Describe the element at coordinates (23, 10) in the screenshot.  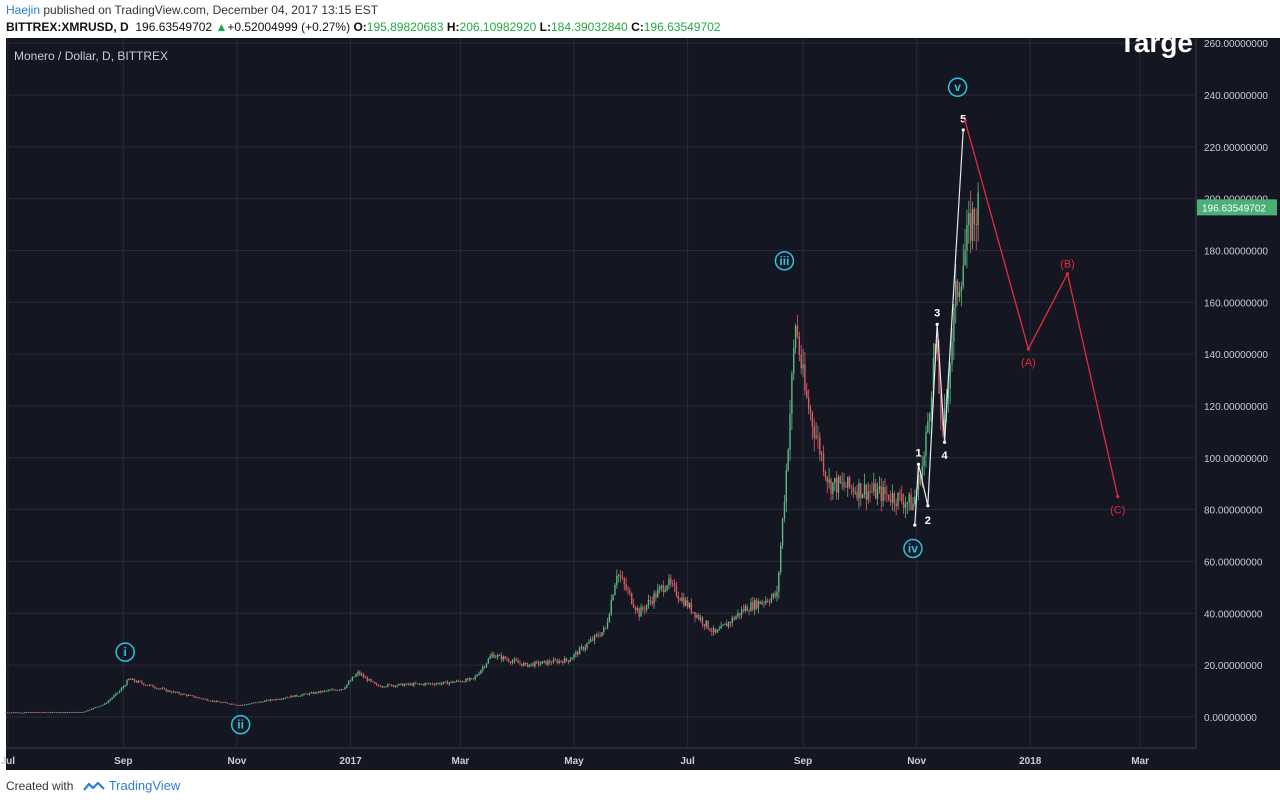
I see `author-link: Haejin` at that location.